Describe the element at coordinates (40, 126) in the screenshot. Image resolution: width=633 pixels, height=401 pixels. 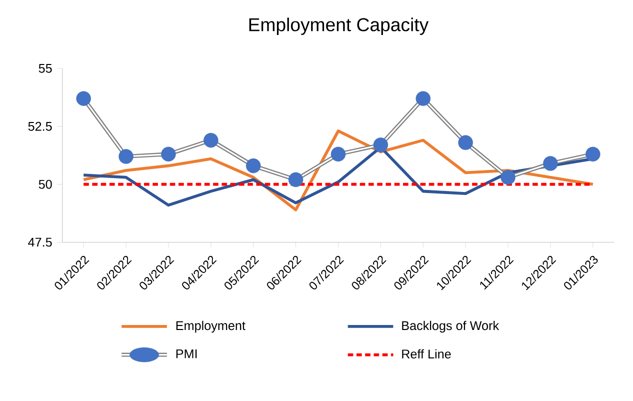
I see `y-tick-label: 52.5` at that location.